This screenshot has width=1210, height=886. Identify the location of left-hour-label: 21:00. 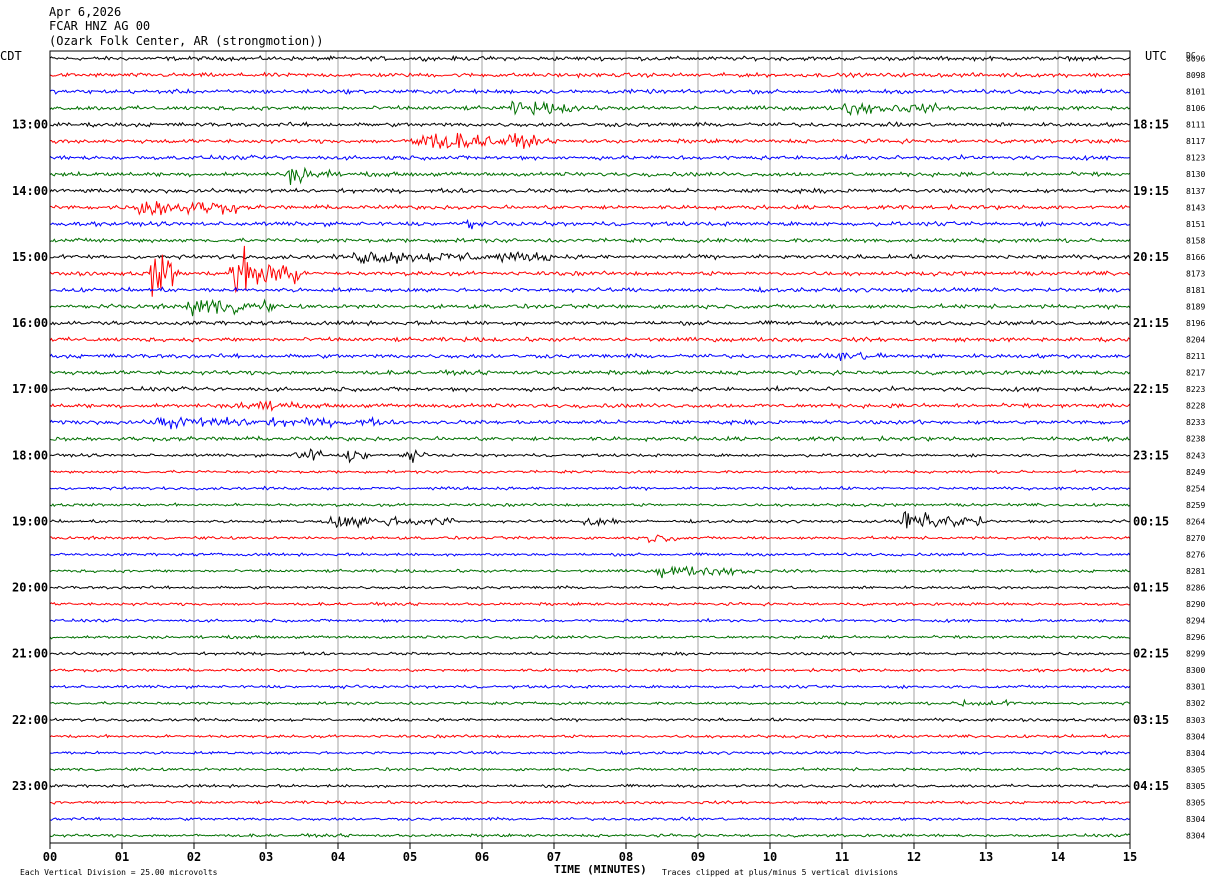
(30, 654).